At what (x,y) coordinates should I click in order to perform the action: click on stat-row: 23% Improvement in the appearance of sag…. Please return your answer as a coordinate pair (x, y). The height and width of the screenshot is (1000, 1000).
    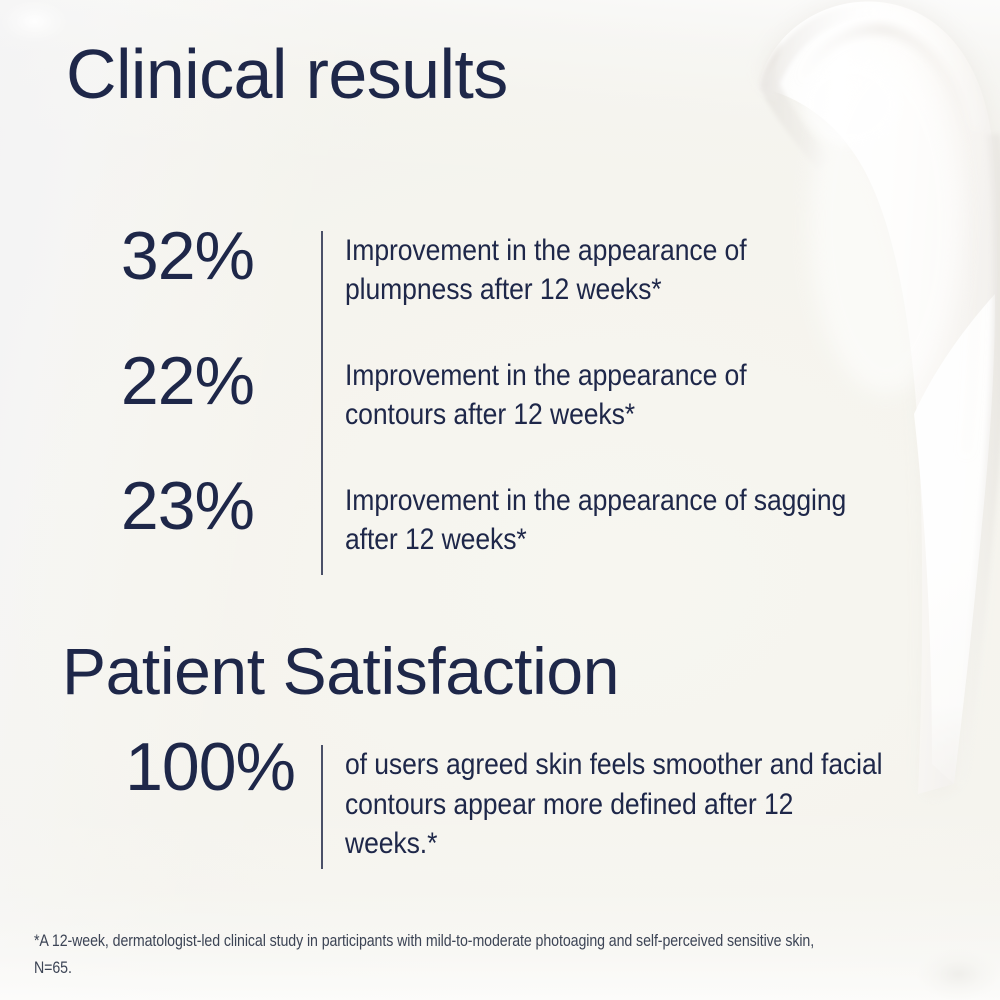
    Looking at the image, I should click on (500, 534).